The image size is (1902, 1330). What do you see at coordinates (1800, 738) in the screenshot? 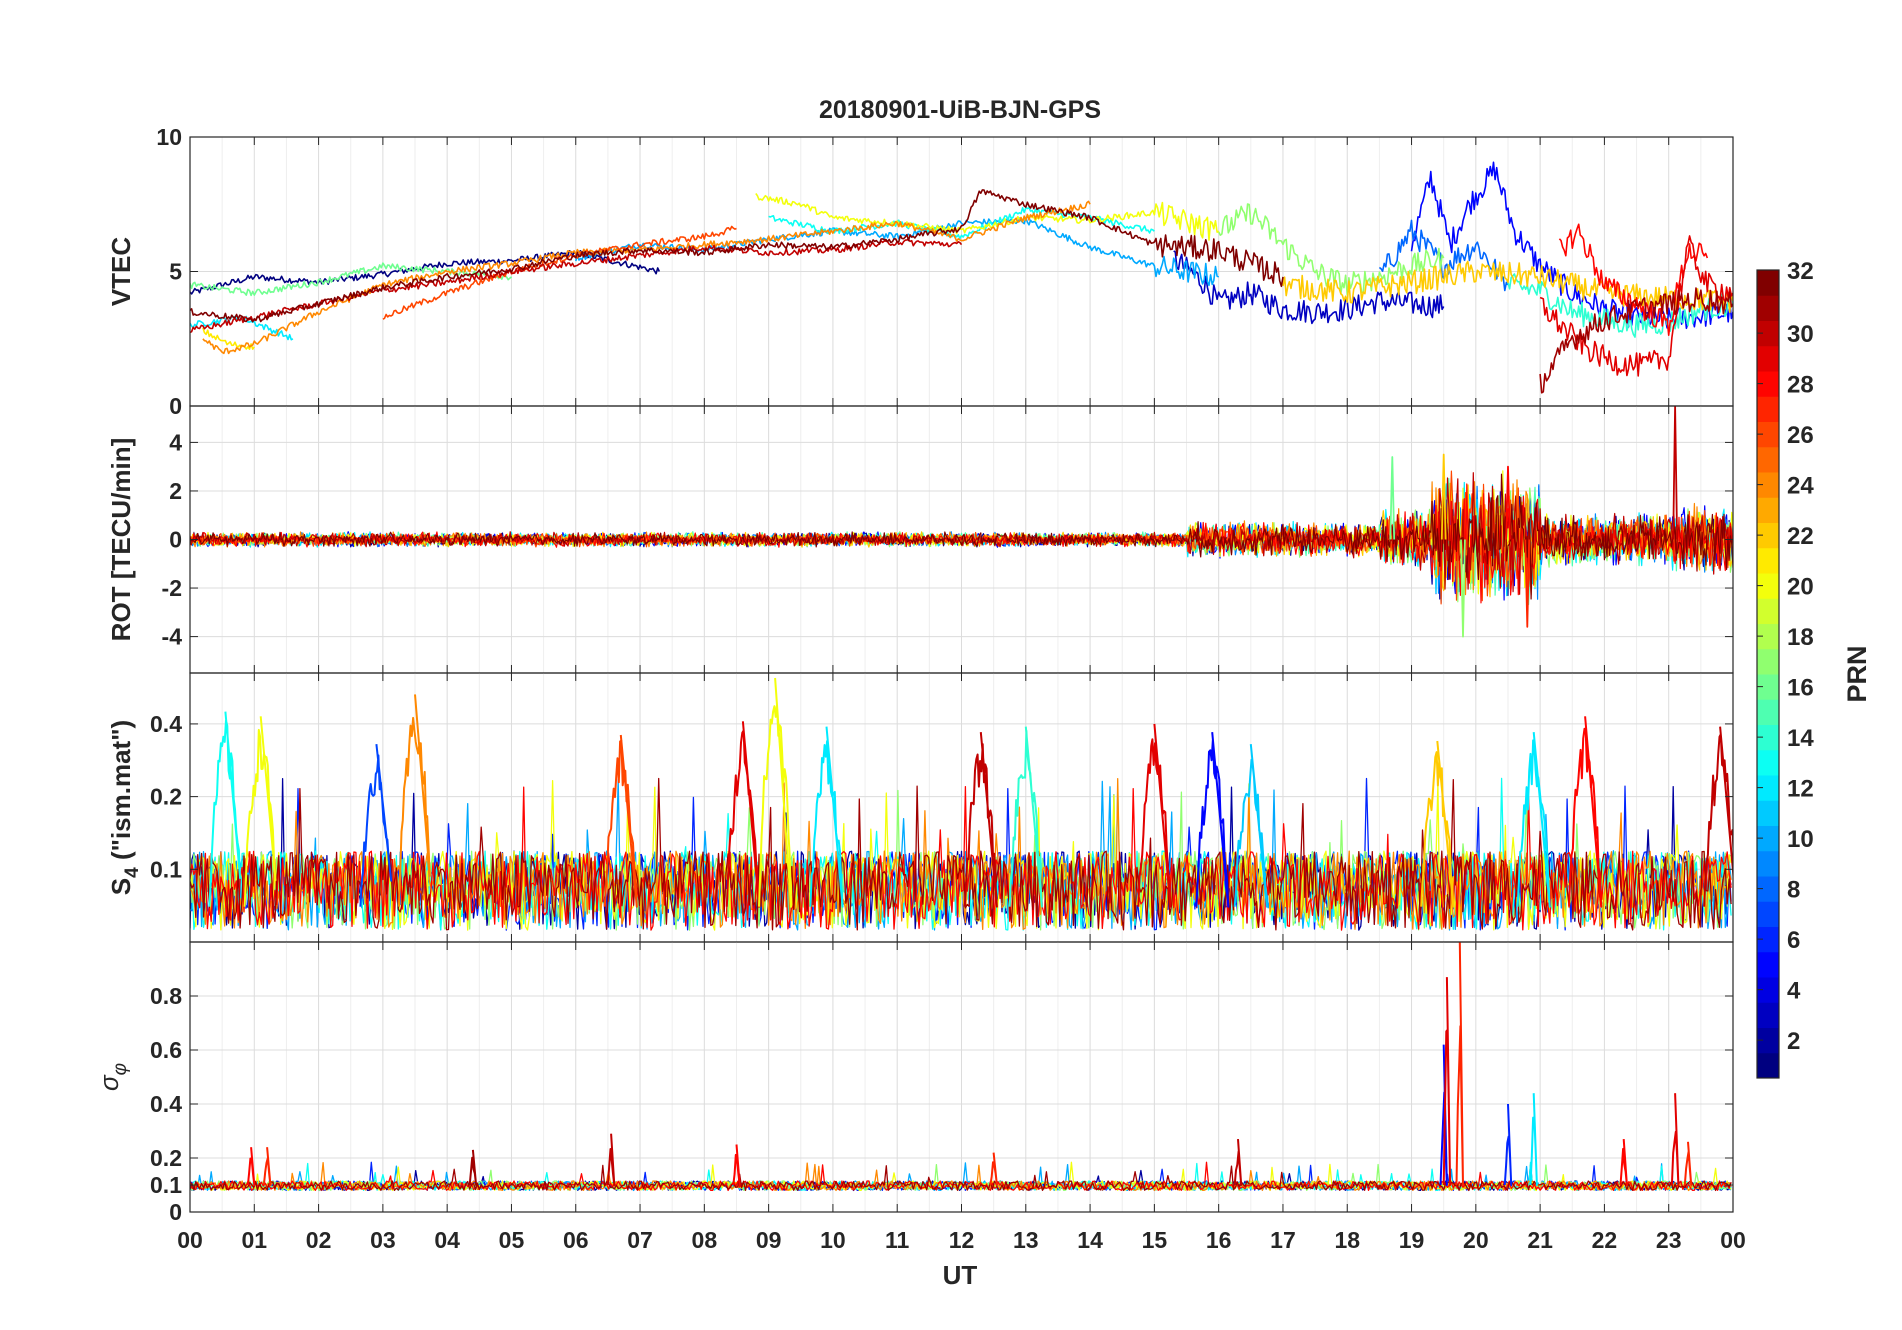
I see `colorbar-tick-label: 14` at bounding box center [1800, 738].